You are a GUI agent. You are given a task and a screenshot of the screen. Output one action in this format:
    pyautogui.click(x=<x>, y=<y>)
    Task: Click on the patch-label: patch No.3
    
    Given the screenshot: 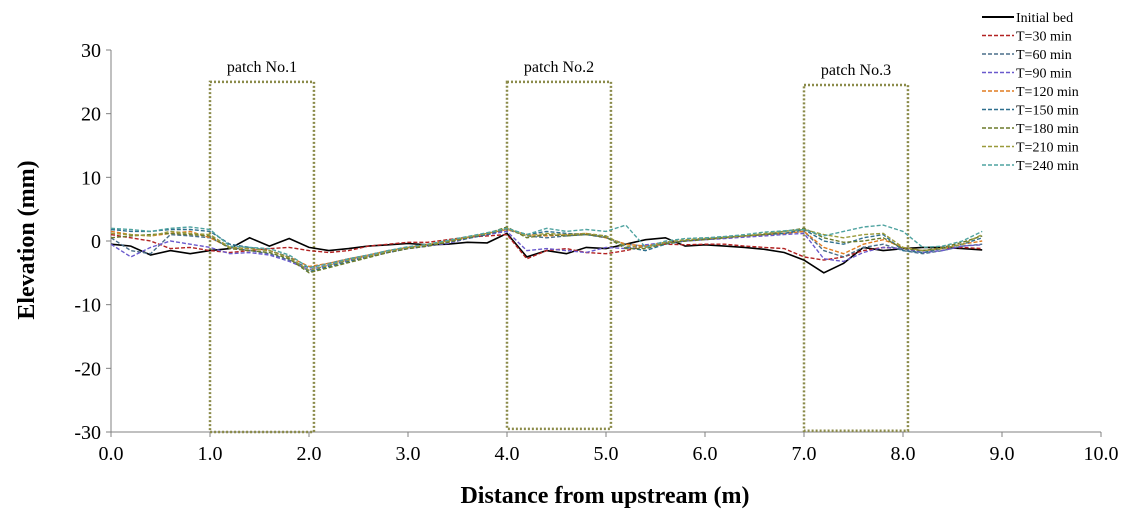 What is the action you would take?
    pyautogui.click(x=856, y=70)
    